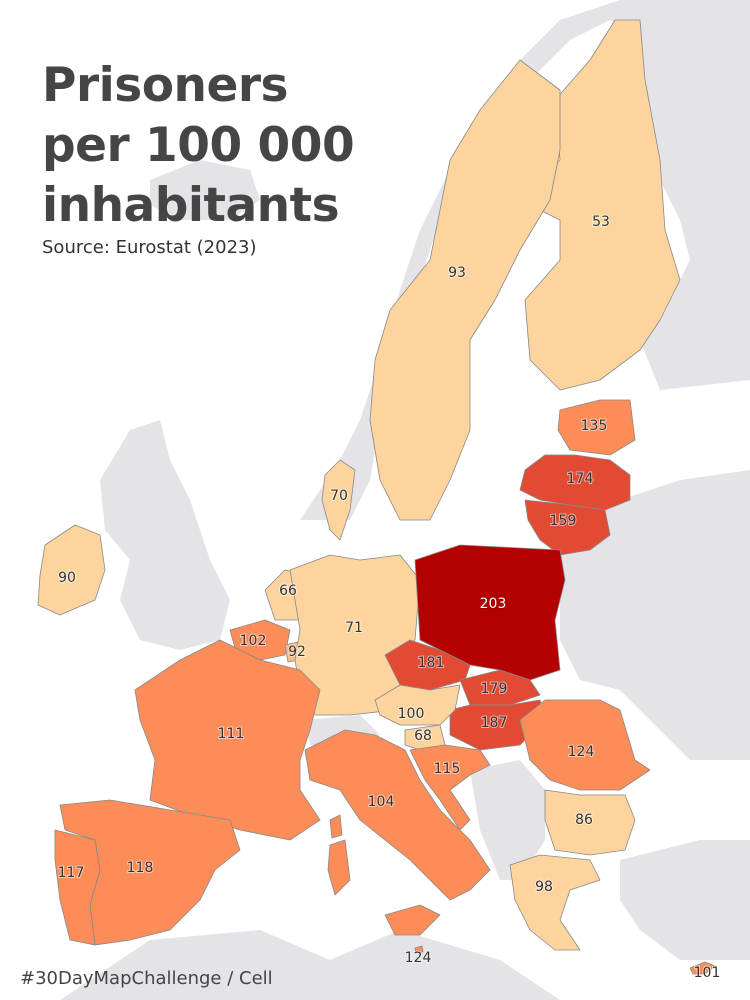  Describe the element at coordinates (354, 628) in the screenshot. I see `value-label-germany: 71` at that location.